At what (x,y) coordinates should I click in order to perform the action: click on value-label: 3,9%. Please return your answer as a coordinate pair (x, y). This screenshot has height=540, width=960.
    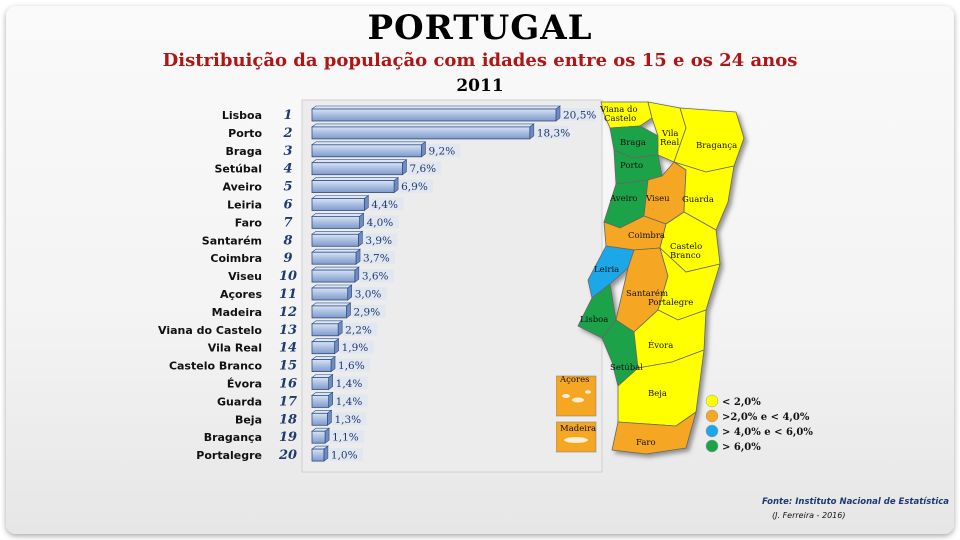
    Looking at the image, I should click on (378, 241).